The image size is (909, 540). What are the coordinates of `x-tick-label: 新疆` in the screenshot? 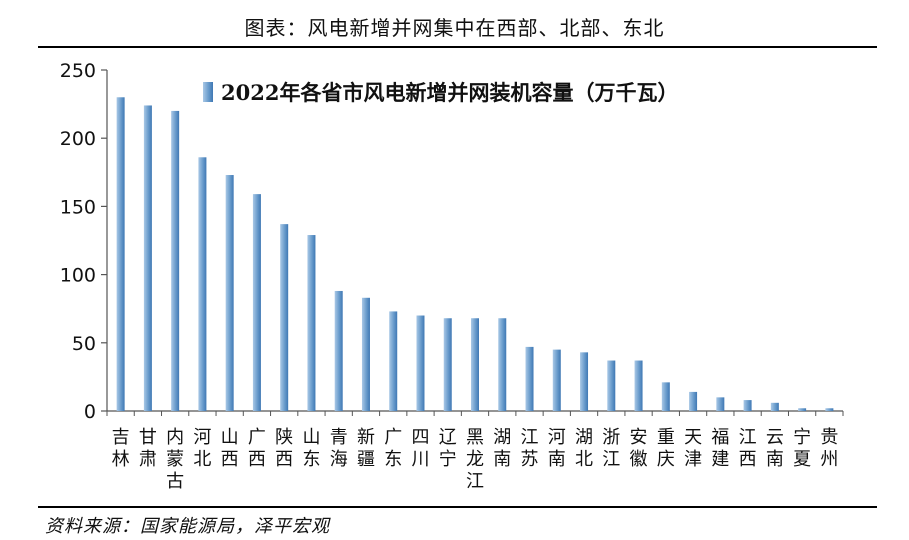 It's located at (366, 448).